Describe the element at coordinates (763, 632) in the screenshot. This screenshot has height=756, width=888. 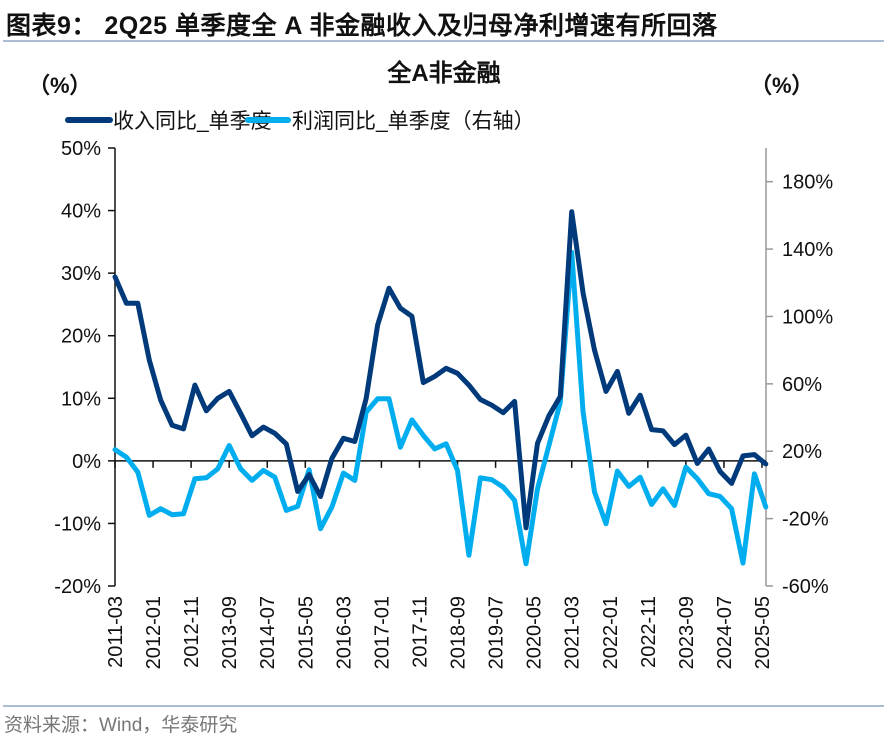
I see `x-axis-tick-label: 2025-05` at that location.